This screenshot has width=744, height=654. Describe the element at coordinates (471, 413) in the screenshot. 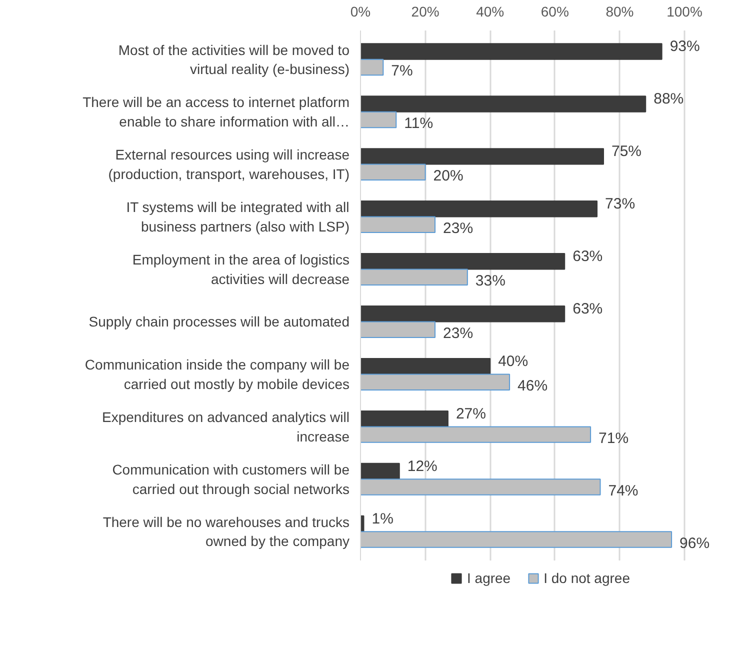

I see `data-label: 27%` at that location.